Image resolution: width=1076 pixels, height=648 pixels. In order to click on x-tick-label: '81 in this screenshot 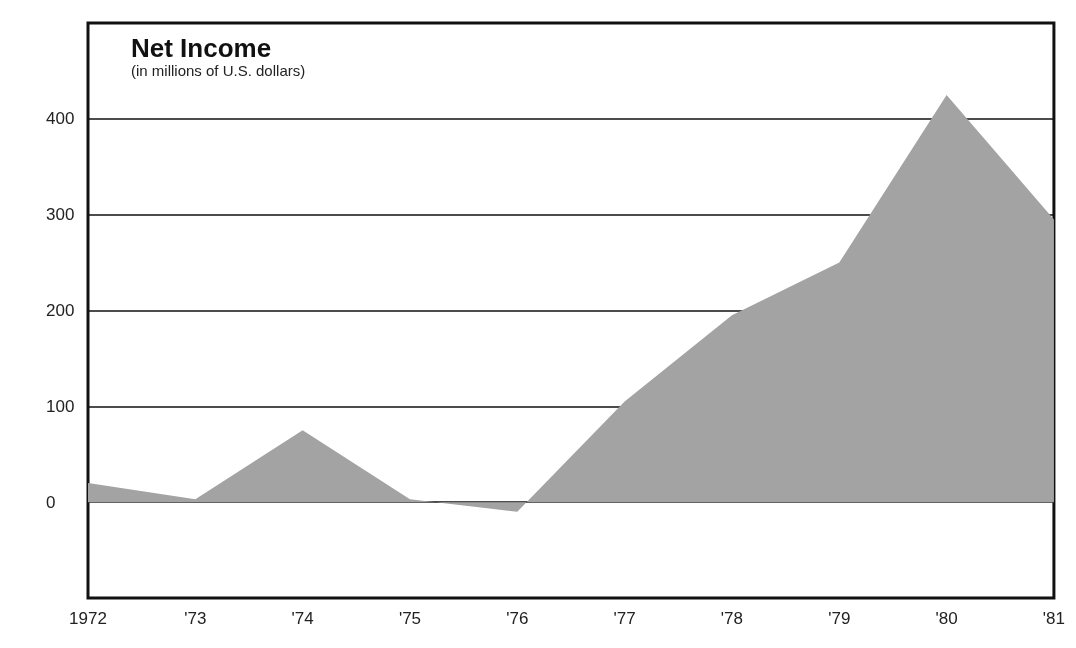, I will do `click(1053, 618)`.